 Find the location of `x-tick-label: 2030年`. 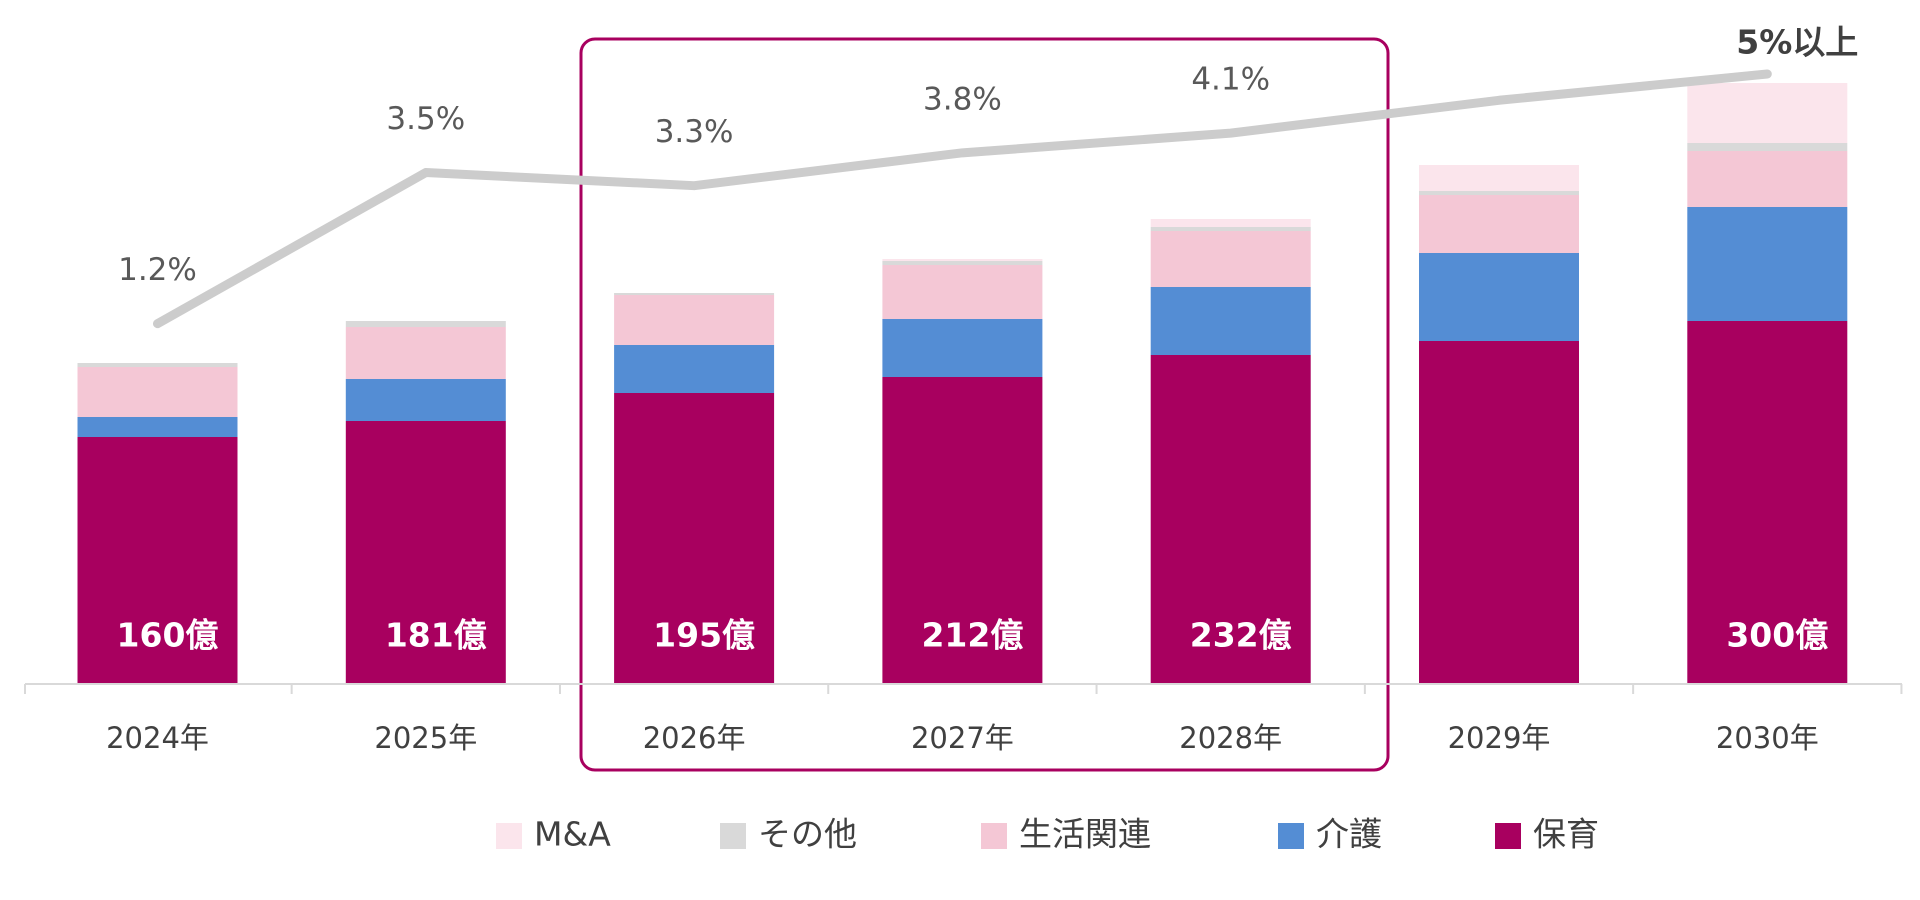

x-tick-label: 2030年 is located at coordinates (1767, 738).